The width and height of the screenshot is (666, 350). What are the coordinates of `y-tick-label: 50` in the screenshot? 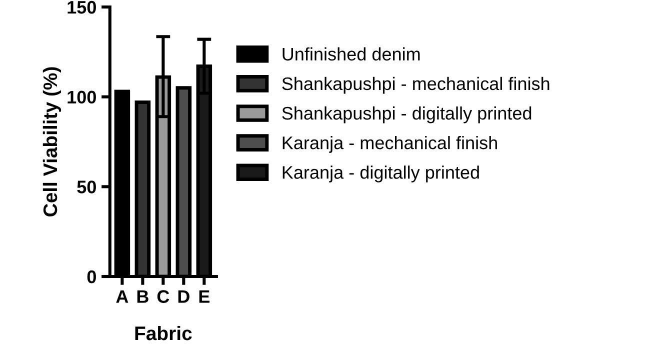 It's located at (86, 187).